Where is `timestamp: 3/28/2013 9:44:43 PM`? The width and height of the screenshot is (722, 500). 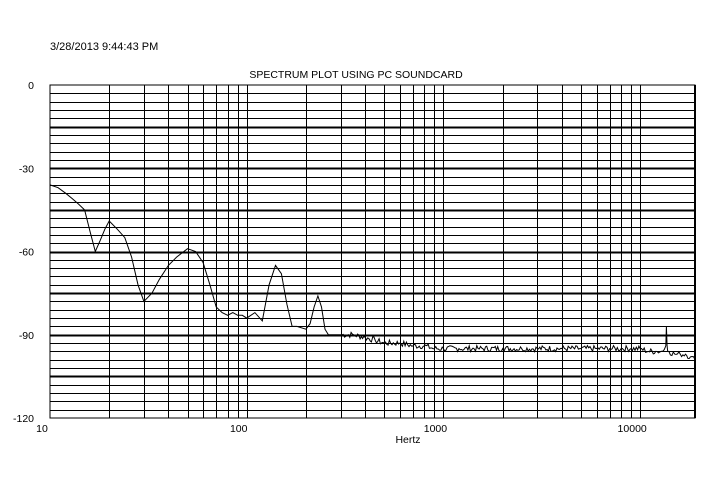
timestamp: 3/28/2013 9:44:43 PM is located at coordinates (104, 47).